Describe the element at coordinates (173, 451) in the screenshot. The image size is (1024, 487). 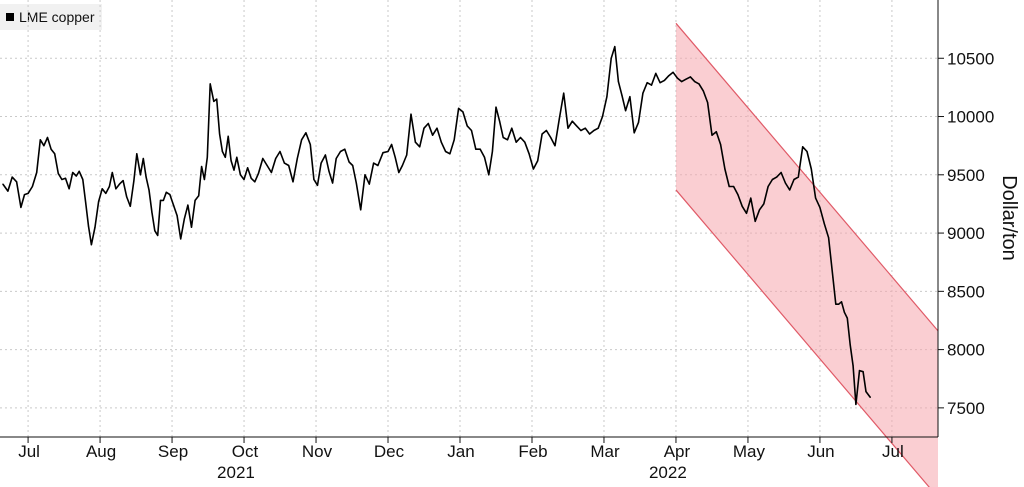
I see `x-tick-label: Sep` at that location.